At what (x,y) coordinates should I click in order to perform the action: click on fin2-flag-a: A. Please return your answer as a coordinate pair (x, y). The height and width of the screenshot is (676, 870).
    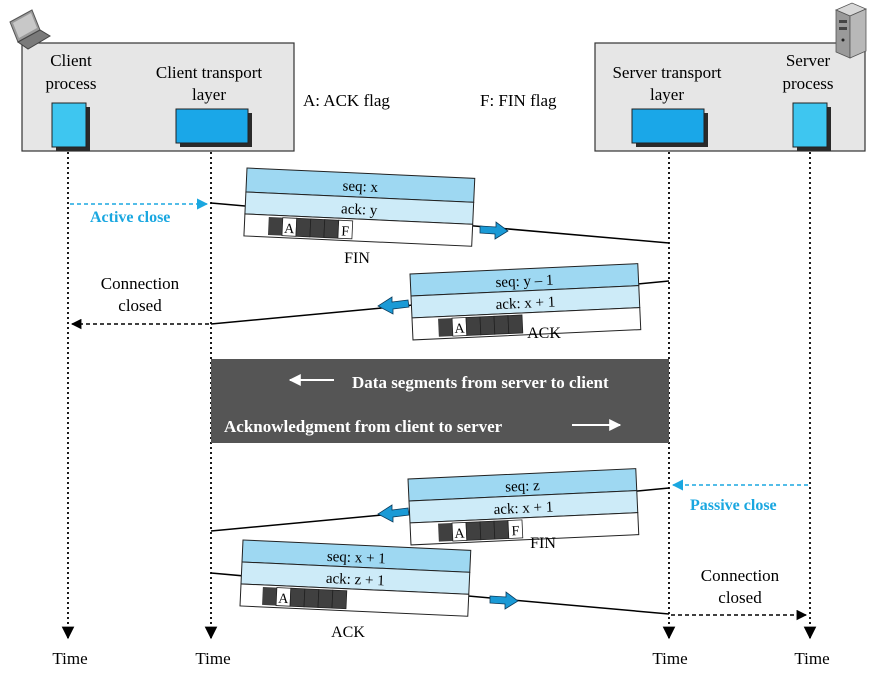
    Looking at the image, I should click on (460, 533).